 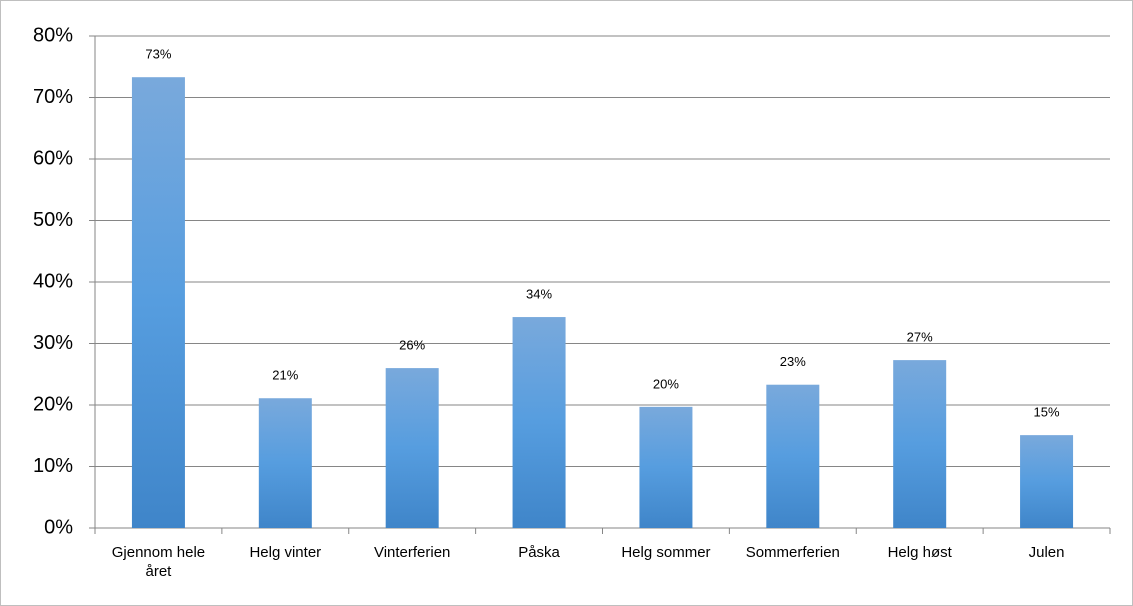 What do you see at coordinates (285, 375) in the screenshot?
I see `data-label: 21%` at bounding box center [285, 375].